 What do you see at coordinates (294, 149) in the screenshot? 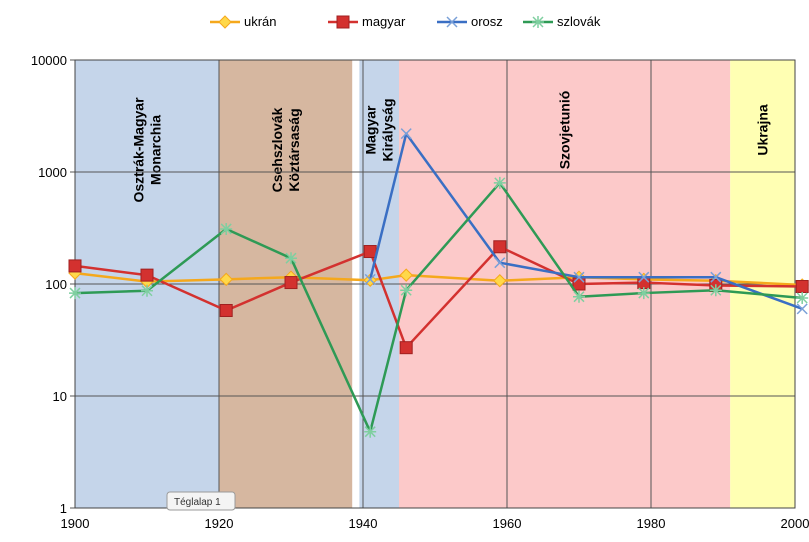
I see `era-label-line: Köztársaság` at bounding box center [294, 149].